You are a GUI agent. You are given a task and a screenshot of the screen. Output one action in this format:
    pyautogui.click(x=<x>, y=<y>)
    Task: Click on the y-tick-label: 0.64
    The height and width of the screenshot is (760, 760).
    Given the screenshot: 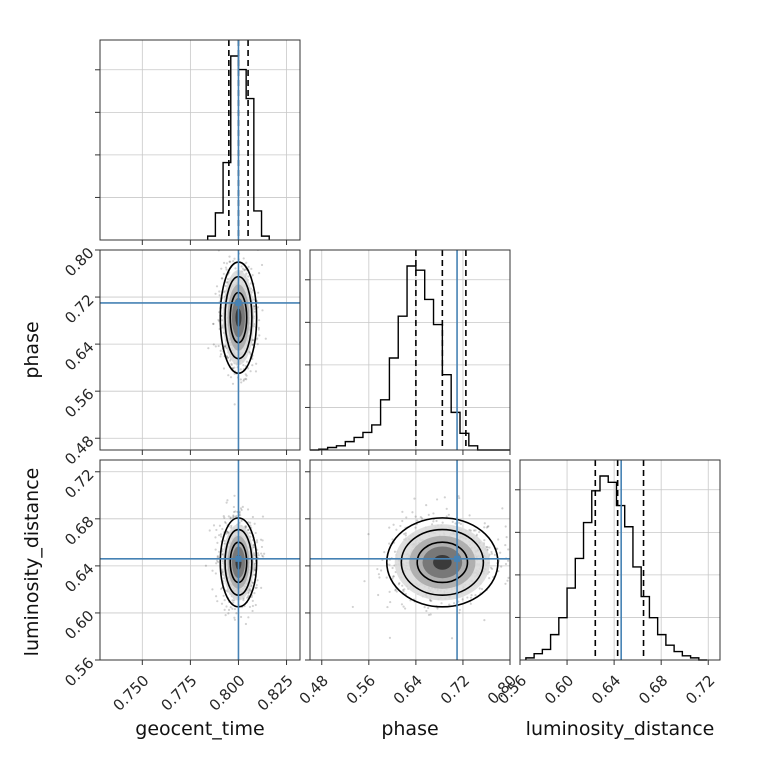 What is the action you would take?
    pyautogui.click(x=79, y=356)
    